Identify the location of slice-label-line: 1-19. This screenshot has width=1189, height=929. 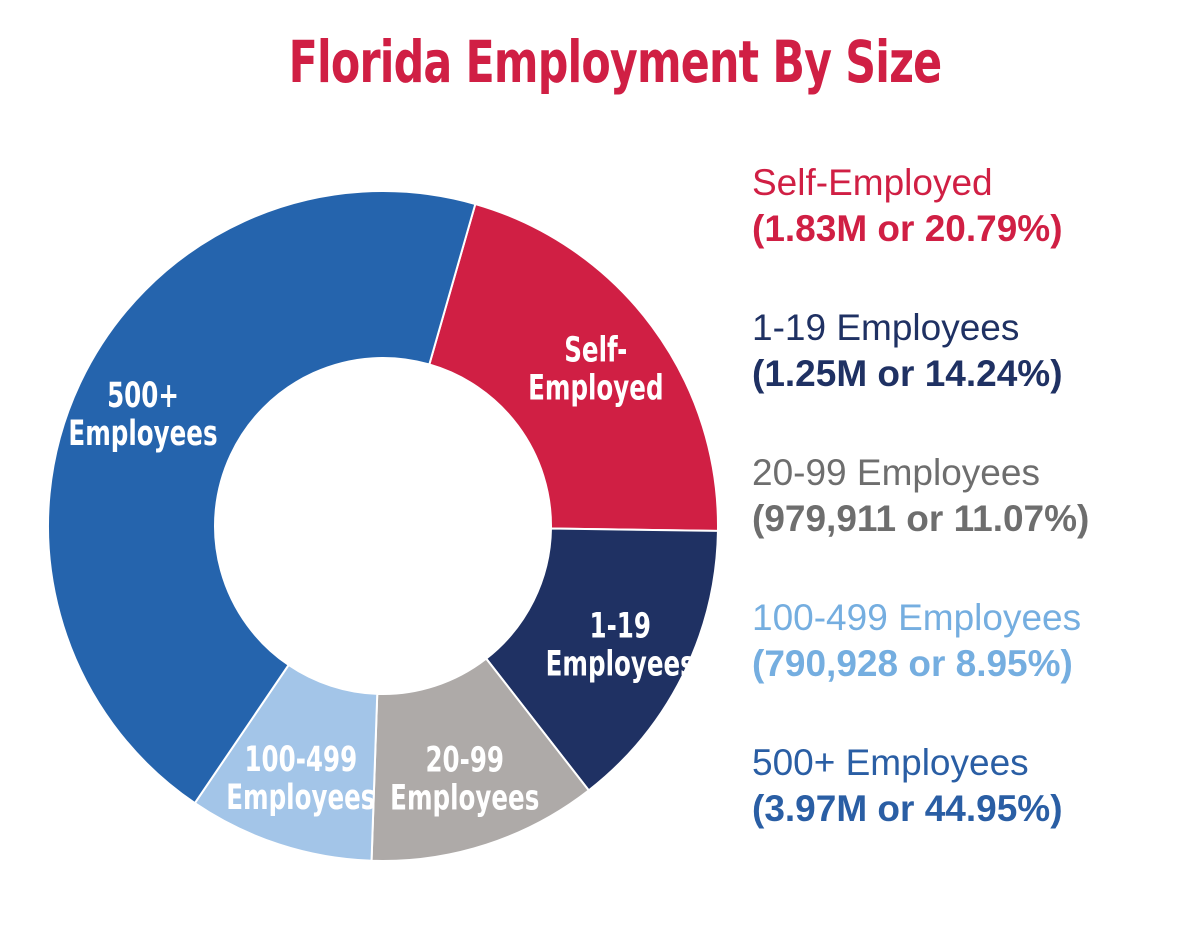
(619, 626).